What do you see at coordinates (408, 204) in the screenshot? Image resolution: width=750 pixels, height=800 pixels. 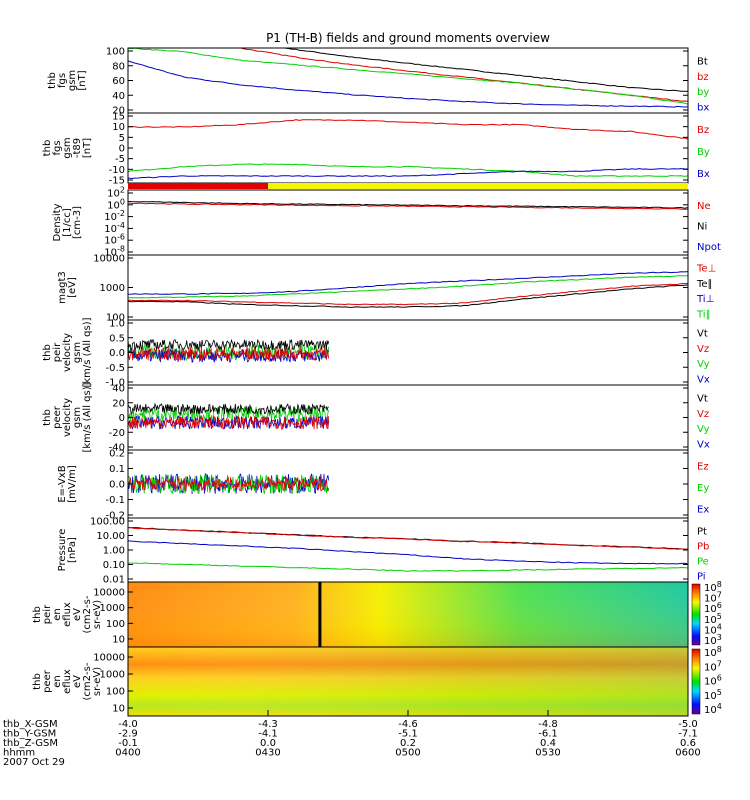 I see `series-Ni` at bounding box center [408, 204].